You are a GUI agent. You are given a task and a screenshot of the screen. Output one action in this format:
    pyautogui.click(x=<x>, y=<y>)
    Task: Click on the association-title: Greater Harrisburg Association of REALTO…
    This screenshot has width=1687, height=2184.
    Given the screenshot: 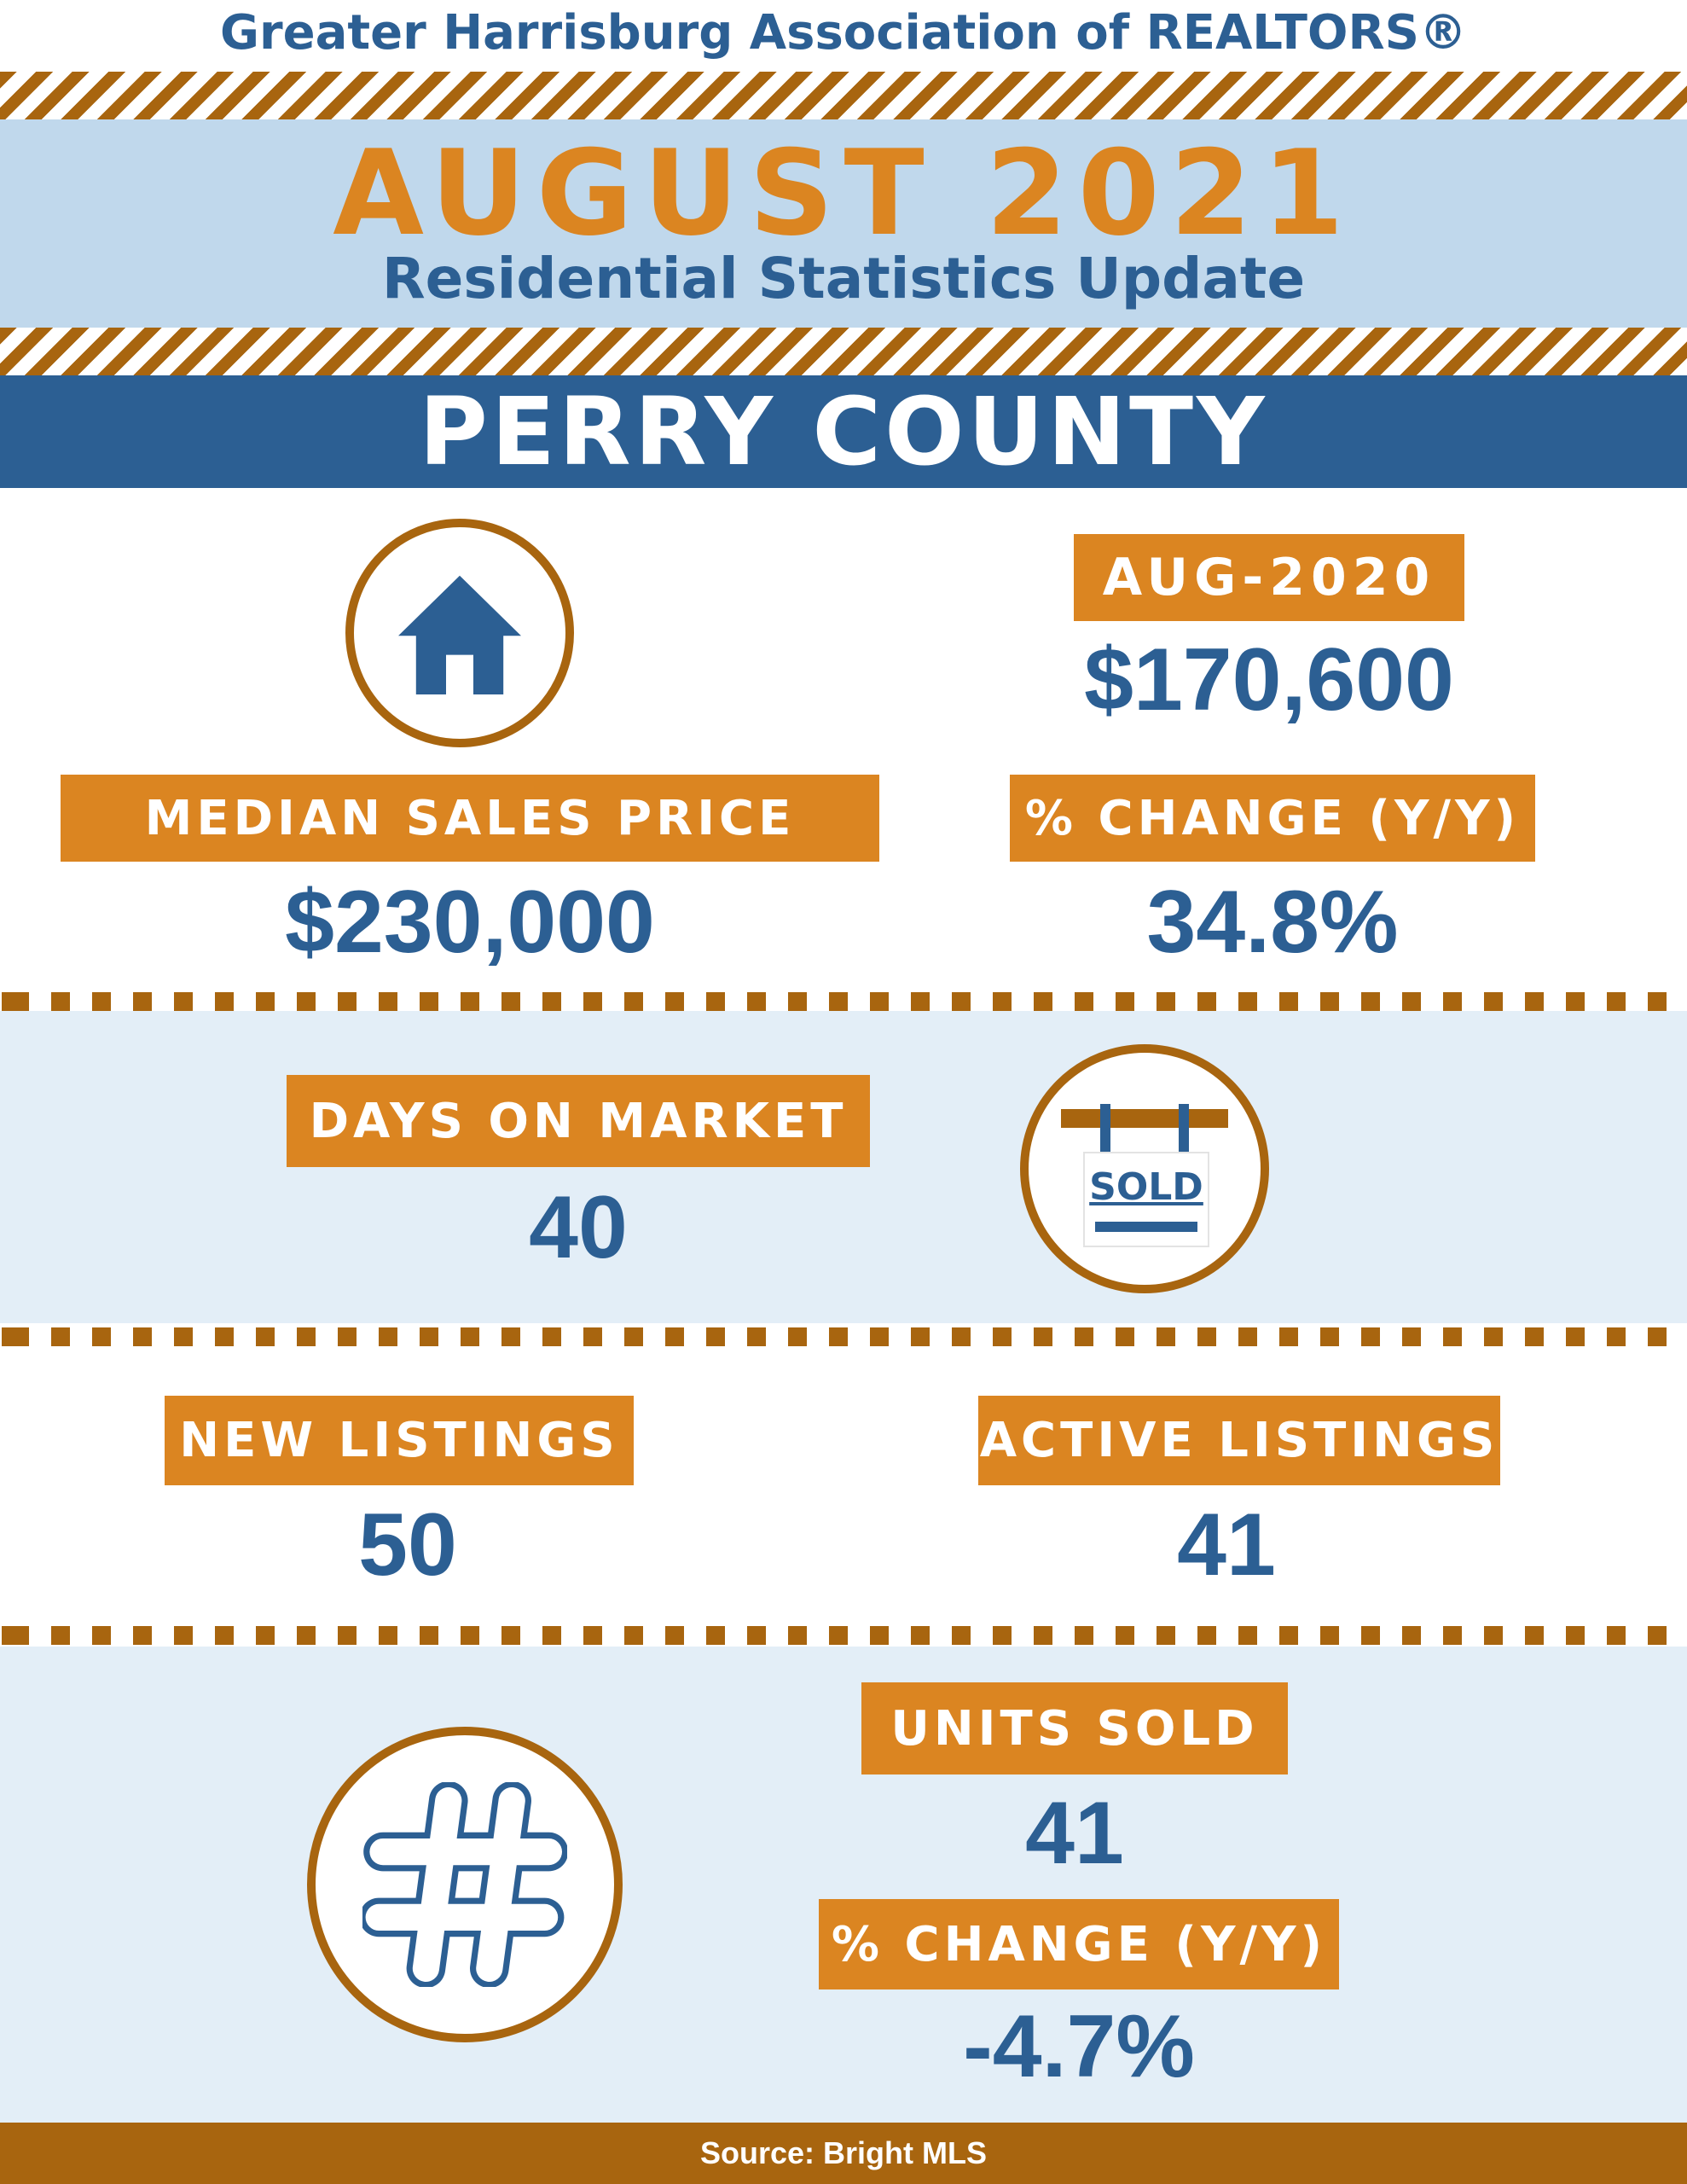 What is the action you would take?
    pyautogui.click(x=843, y=33)
    